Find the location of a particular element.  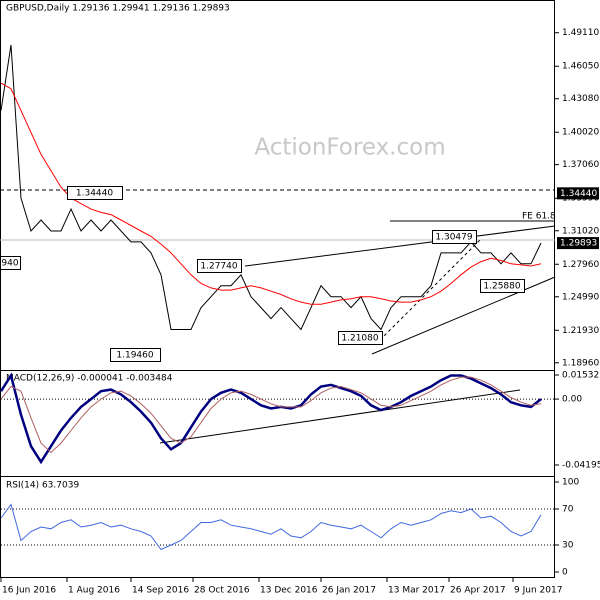

trend-line is located at coordinates (400, 246).